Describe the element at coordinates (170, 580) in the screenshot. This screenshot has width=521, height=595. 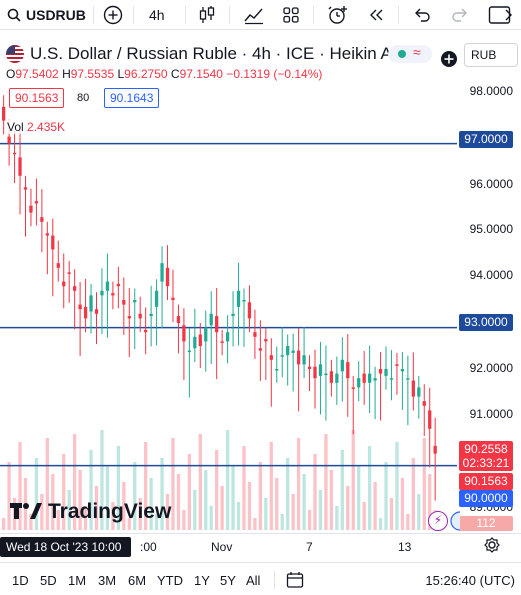
I see `range-ytd-button: YTD` at that location.